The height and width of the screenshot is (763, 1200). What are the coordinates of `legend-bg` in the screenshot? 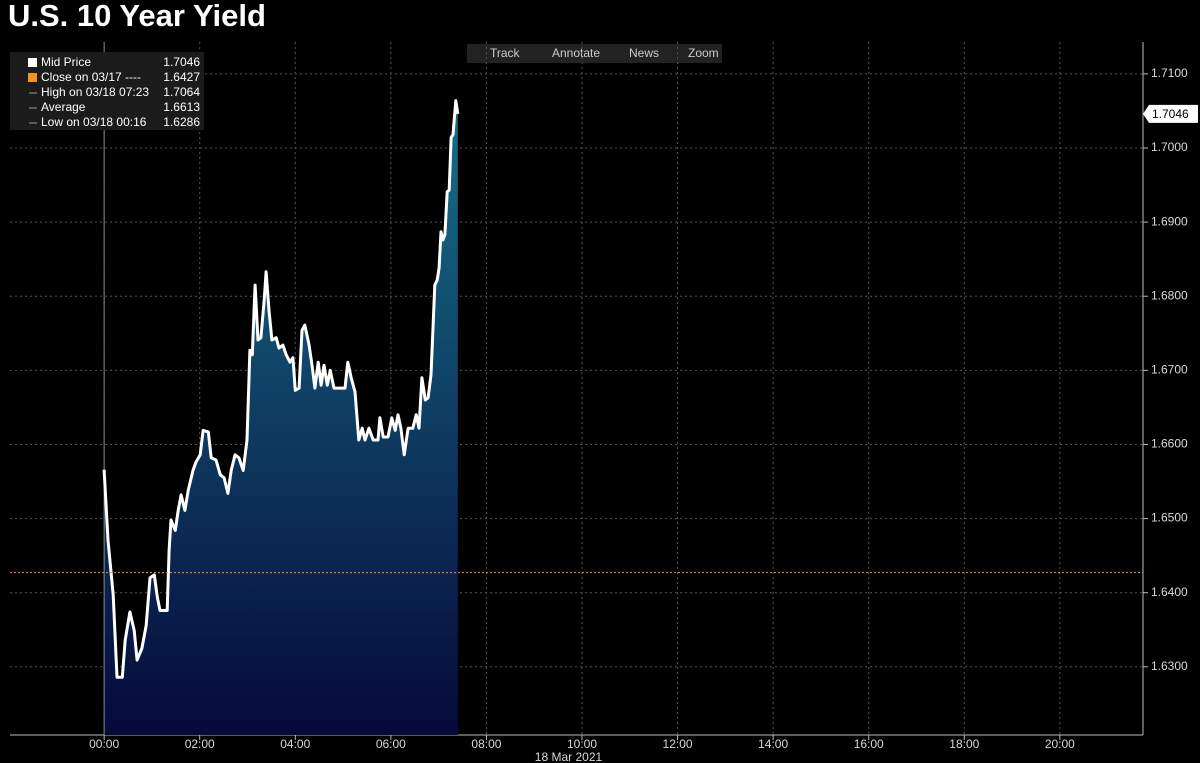 It's located at (107, 91).